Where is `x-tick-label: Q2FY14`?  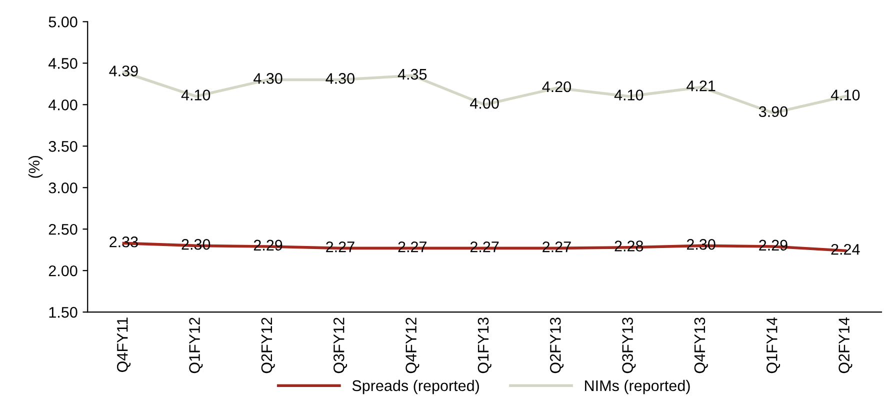
x-tick-label: Q2FY14 is located at coordinates (845, 345).